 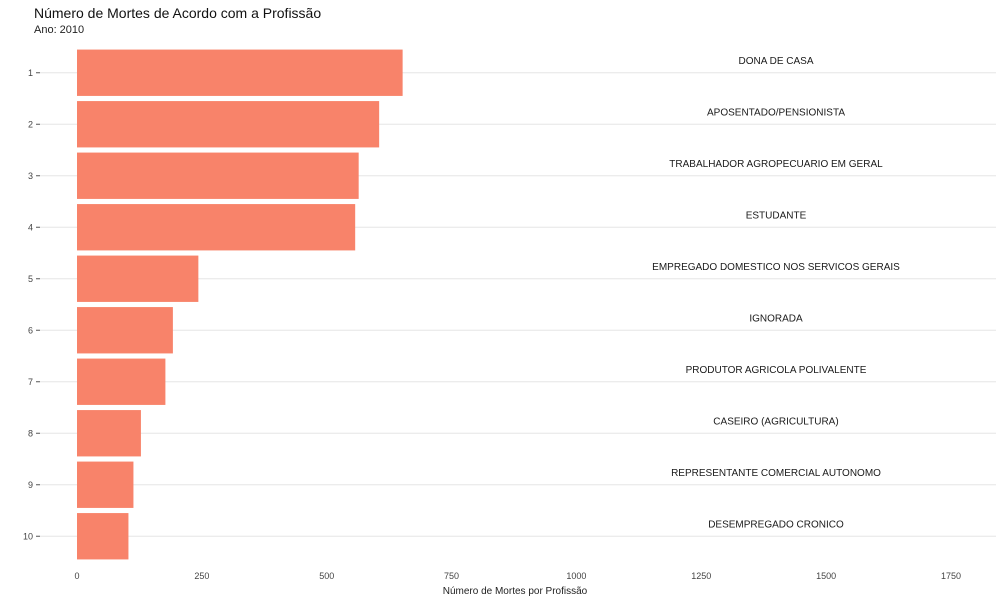 What do you see at coordinates (28, 536) in the screenshot?
I see `y-tick-label: 10` at bounding box center [28, 536].